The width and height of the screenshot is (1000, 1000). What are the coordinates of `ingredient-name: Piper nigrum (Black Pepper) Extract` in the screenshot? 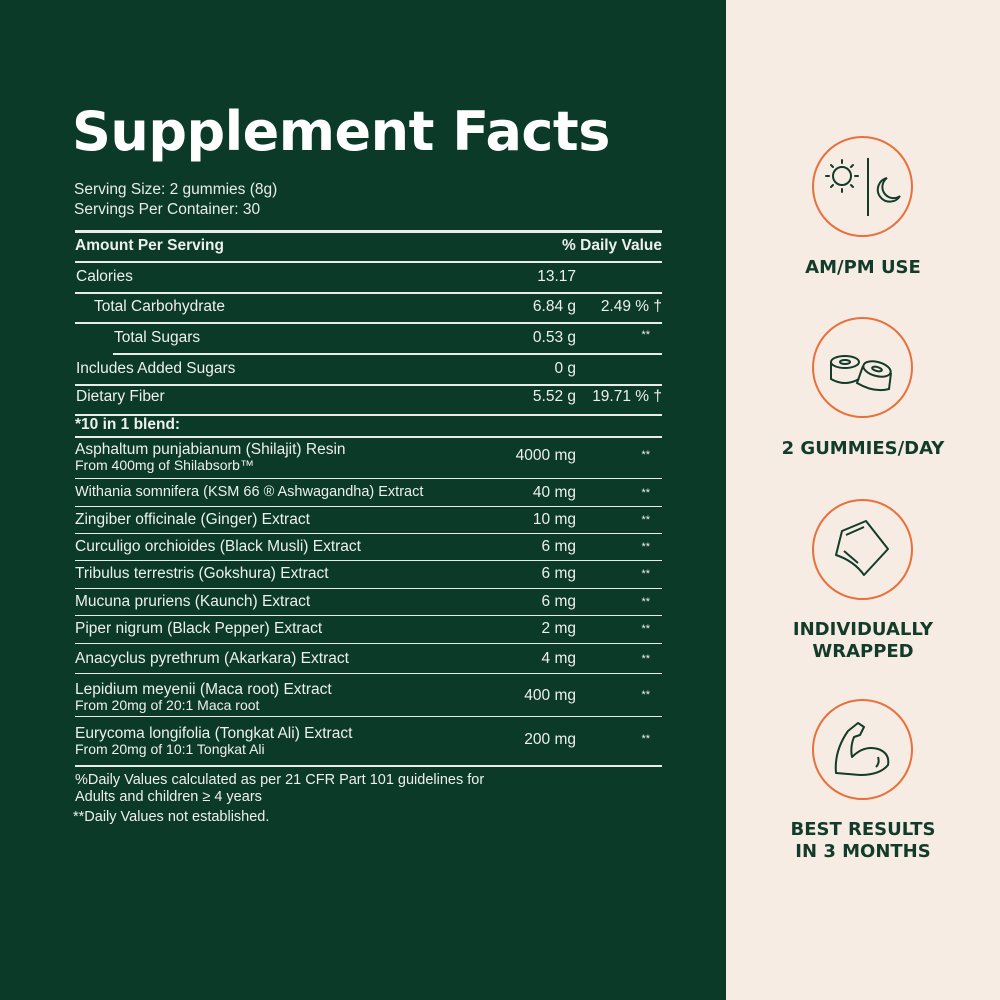 It's located at (199, 628).